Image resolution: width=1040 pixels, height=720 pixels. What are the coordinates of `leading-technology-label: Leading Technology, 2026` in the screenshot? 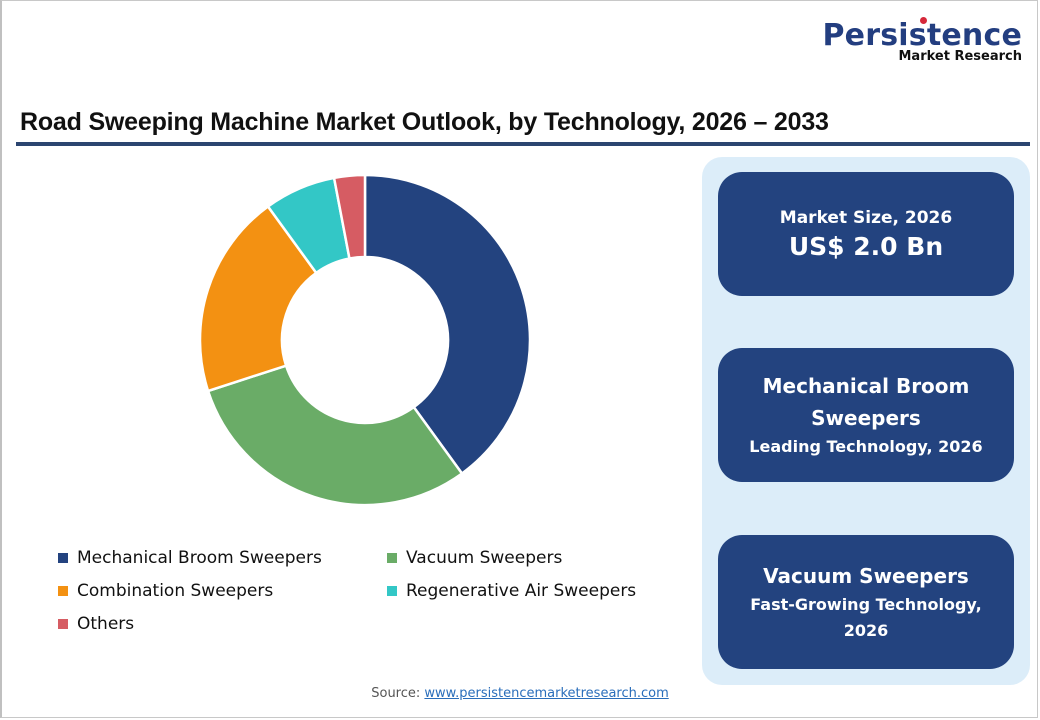 It's located at (866, 446).